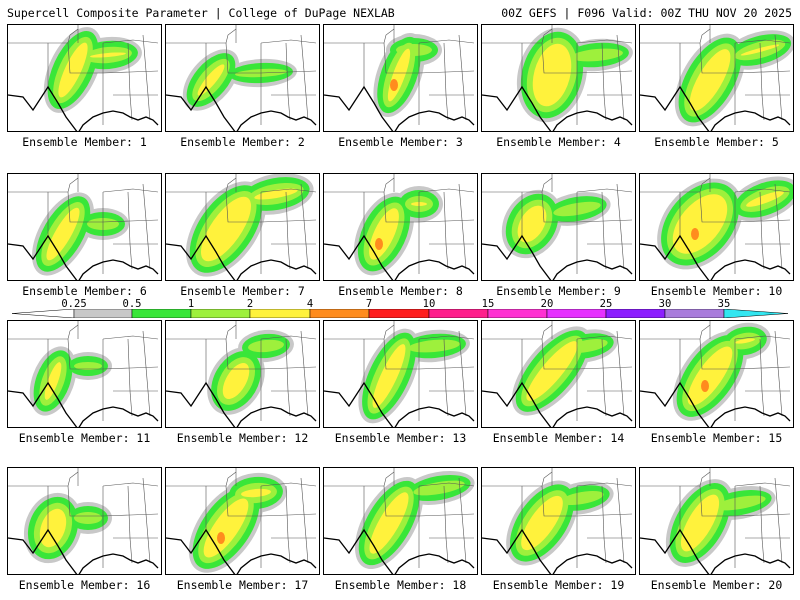  Describe the element at coordinates (132, 304) in the screenshot. I see `colorbar-tick-label: 0.5` at that location.